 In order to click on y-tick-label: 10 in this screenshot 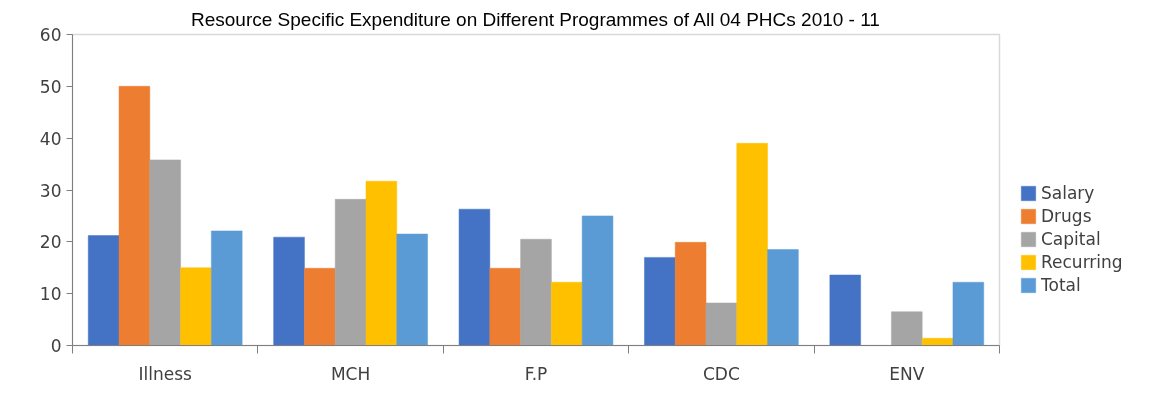, I will do `click(50, 294)`.